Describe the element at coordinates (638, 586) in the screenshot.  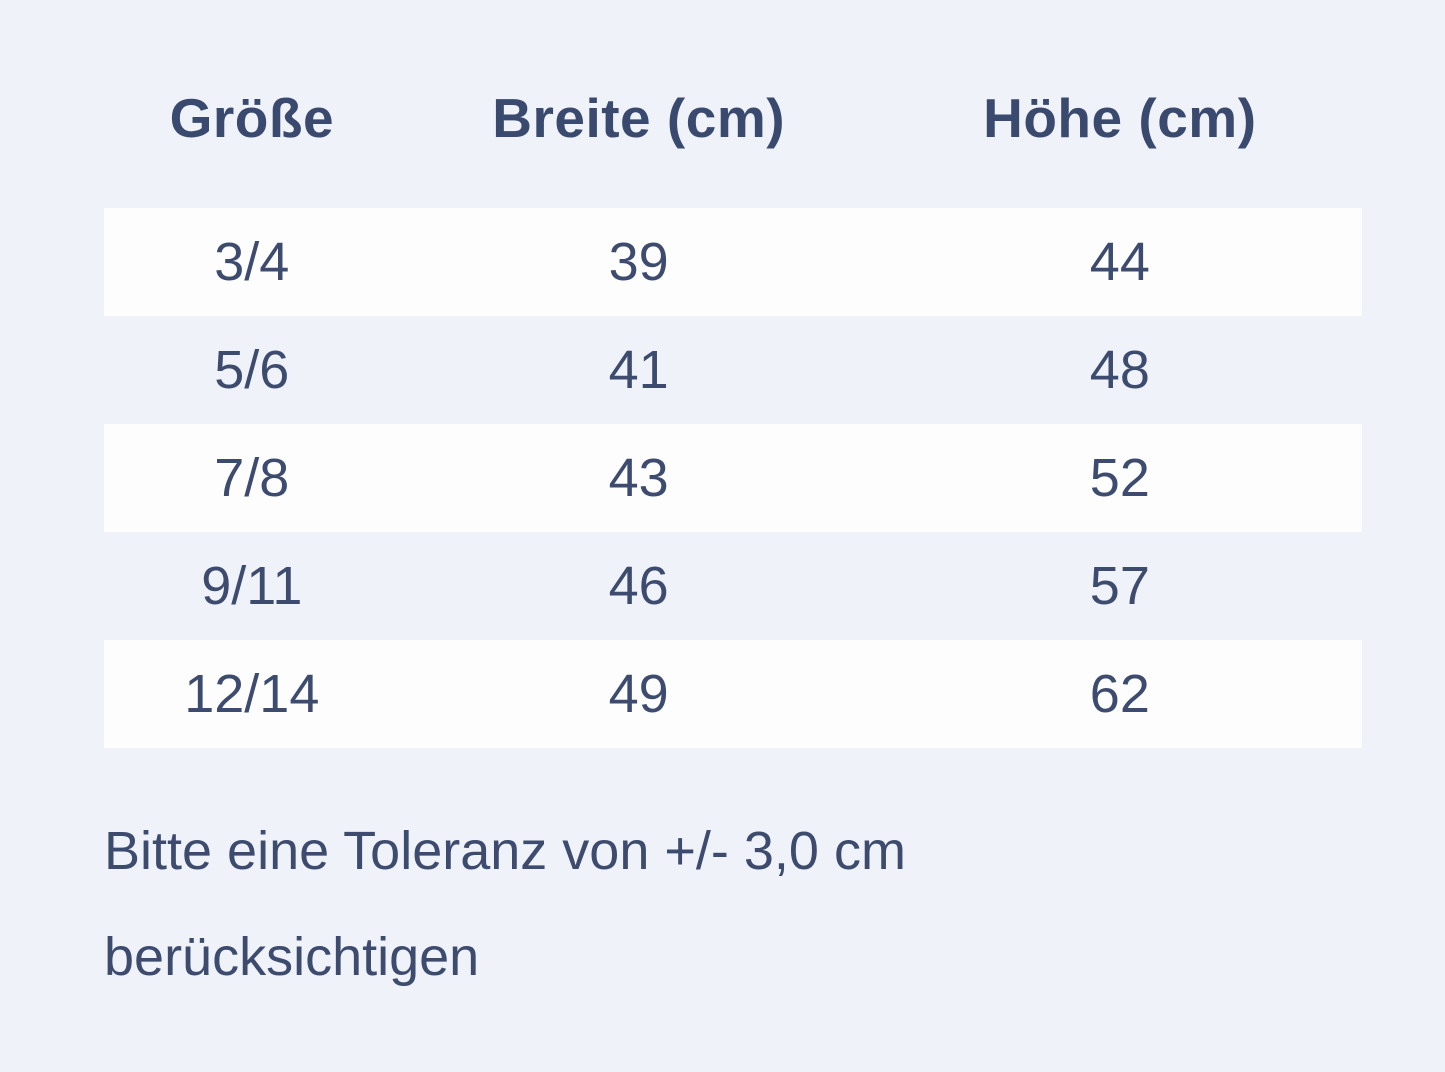
I see `table-cell: 46` at that location.